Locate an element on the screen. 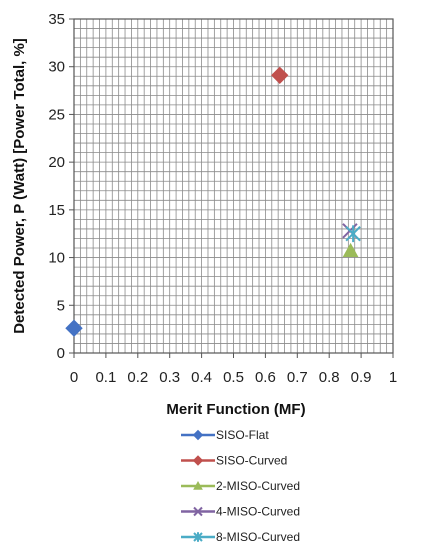 This screenshot has width=423, height=543. x-tick-label: 0.4 is located at coordinates (201, 377).